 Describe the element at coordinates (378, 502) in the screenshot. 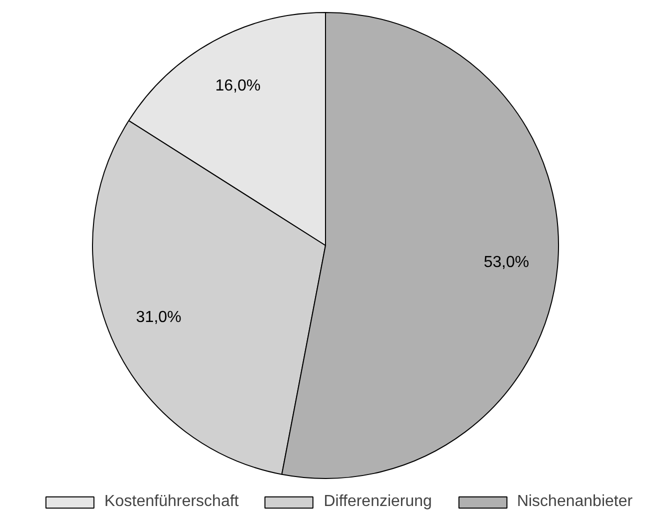

I see `legend-label: Differenzierung` at that location.